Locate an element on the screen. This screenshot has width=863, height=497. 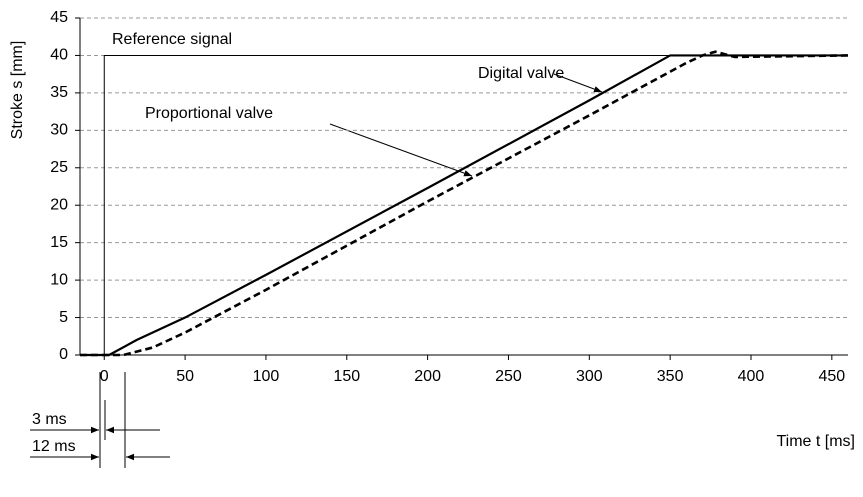
y-tick-label: 35 is located at coordinates (59, 92).